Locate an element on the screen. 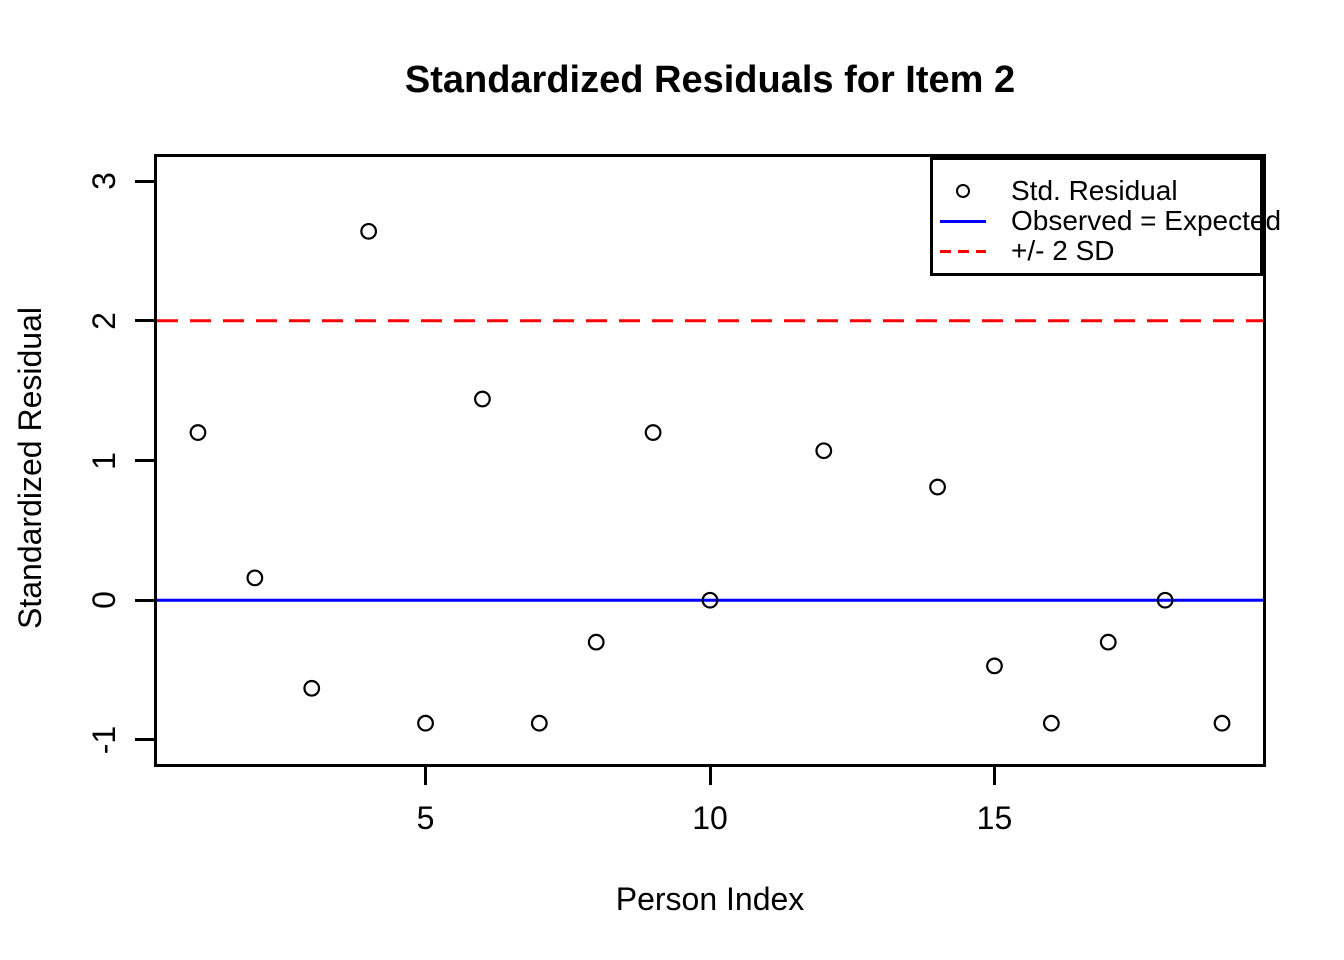 The height and width of the screenshot is (960, 1344). dashed-line-icon is located at coordinates (963, 251).